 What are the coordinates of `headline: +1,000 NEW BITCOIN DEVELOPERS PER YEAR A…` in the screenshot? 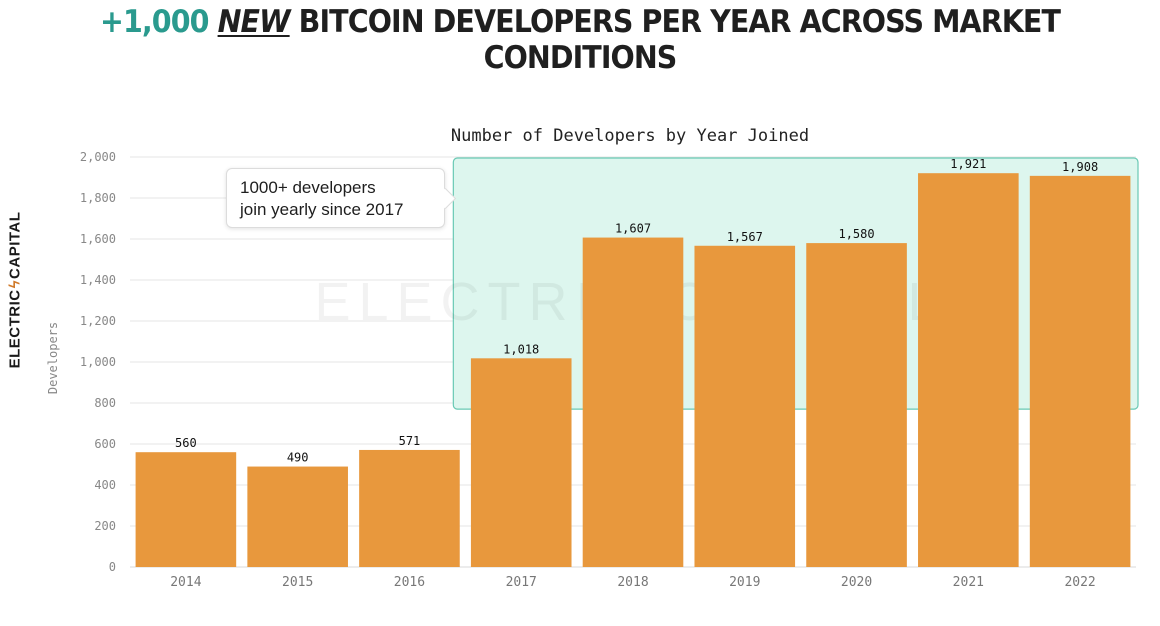 It's located at (579, 40).